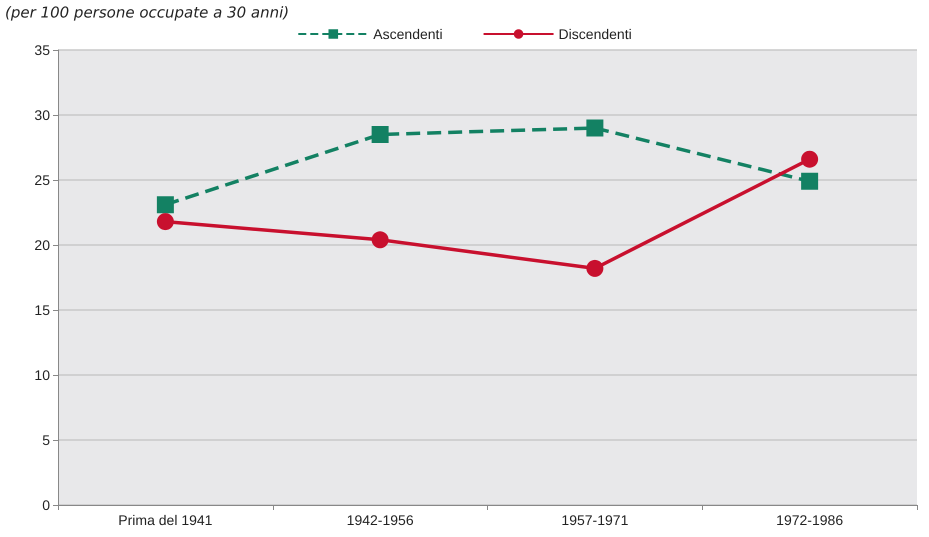 The width and height of the screenshot is (929, 537). I want to click on legend-label: Ascendenti, so click(408, 34).